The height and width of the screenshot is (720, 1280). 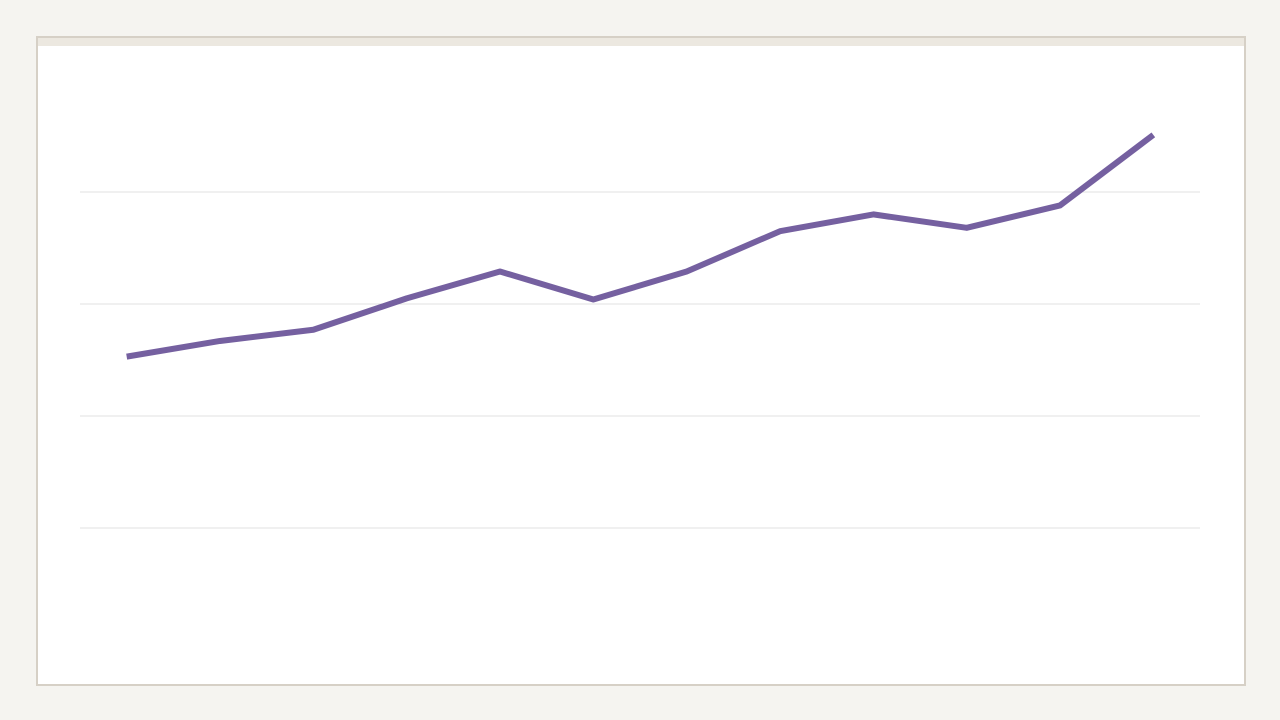 What do you see at coordinates (641, 42) in the screenshot?
I see `card-header-strip` at bounding box center [641, 42].